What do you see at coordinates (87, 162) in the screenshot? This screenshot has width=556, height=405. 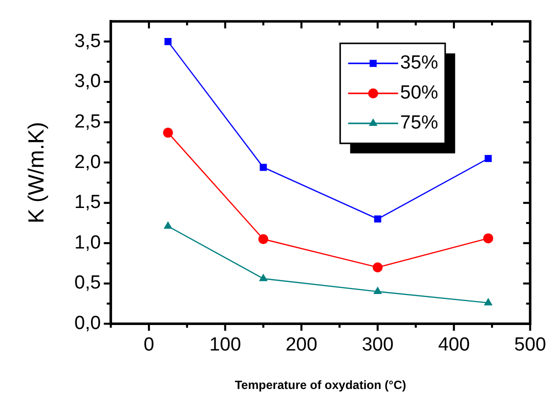 I see `y-tick-label: 2,0` at bounding box center [87, 162].